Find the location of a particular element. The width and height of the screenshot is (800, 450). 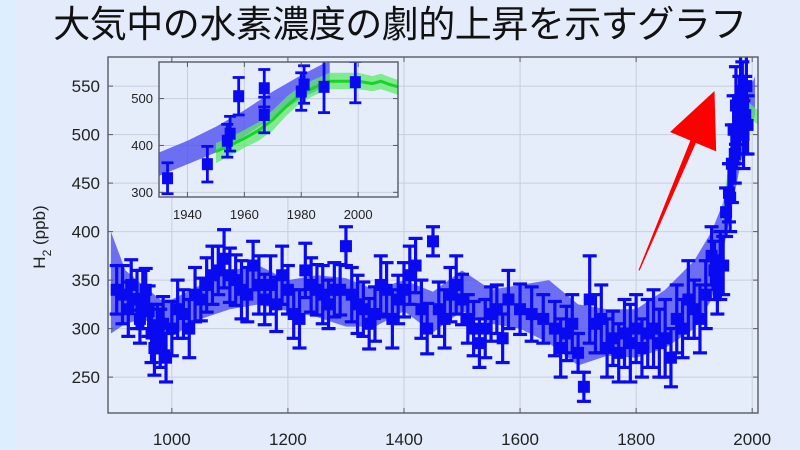

x-tick-label: 1600 is located at coordinates (520, 439).